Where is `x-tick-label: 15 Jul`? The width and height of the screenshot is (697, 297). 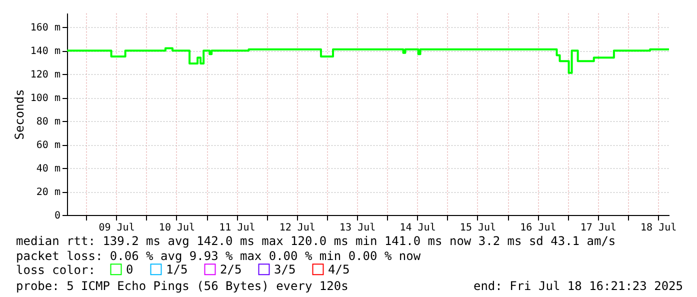 x-tick-label: 15 Jul is located at coordinates (478, 228).